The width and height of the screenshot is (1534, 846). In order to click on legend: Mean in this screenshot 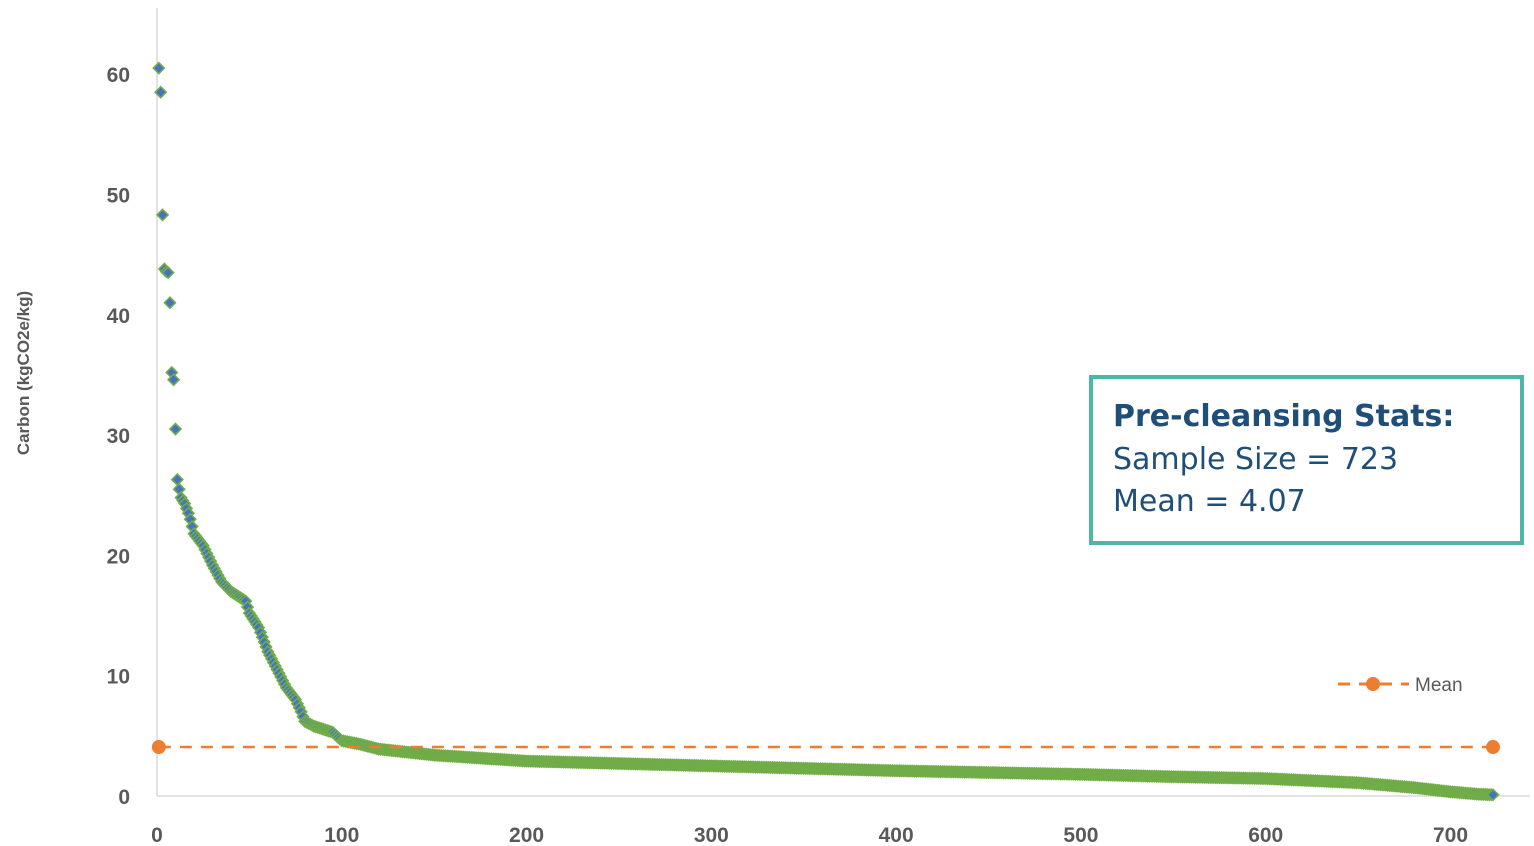, I will do `click(1400, 685)`.